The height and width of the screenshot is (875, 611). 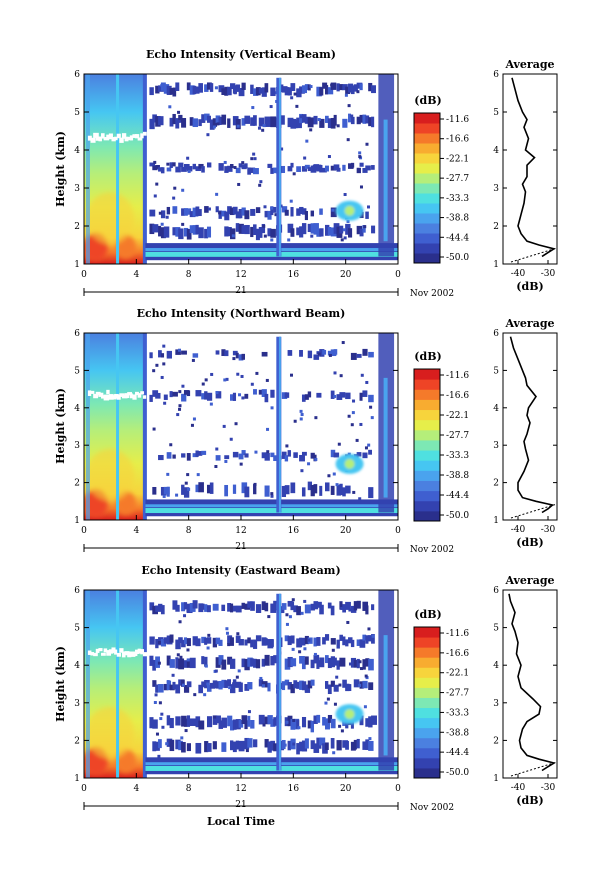 What do you see at coordinates (77, 704) in the screenshot?
I see `y-tick-label: 3` at bounding box center [77, 704].